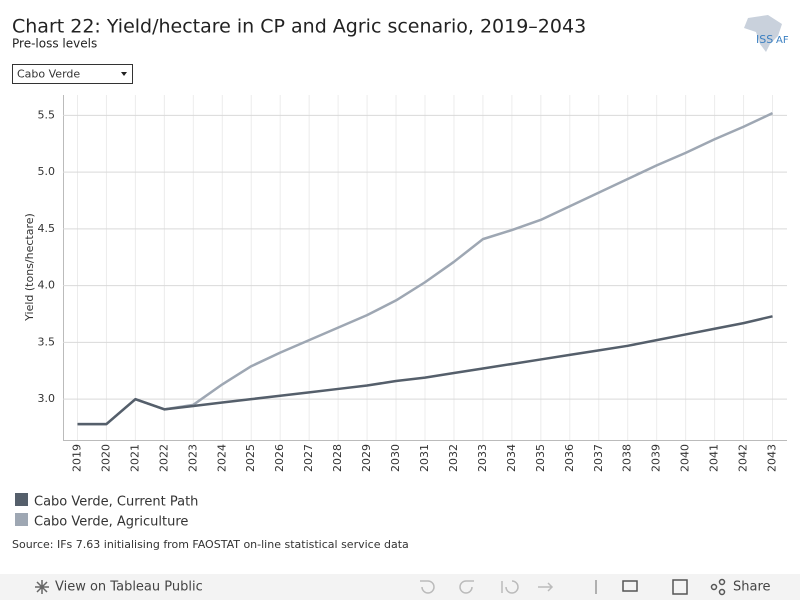  I want to click on x-tick-label: 2042, so click(743, 458).